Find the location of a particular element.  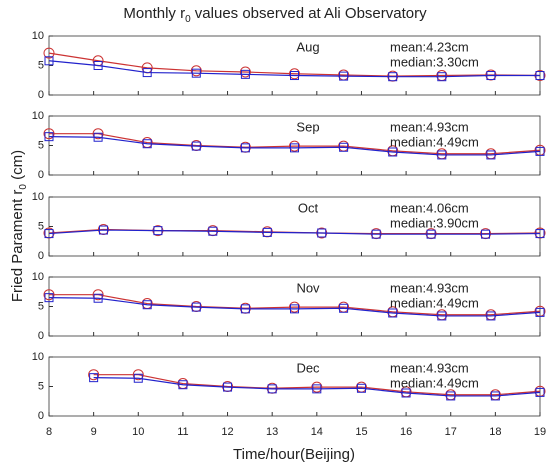

median-label: median:4.49cm is located at coordinates (434, 302).